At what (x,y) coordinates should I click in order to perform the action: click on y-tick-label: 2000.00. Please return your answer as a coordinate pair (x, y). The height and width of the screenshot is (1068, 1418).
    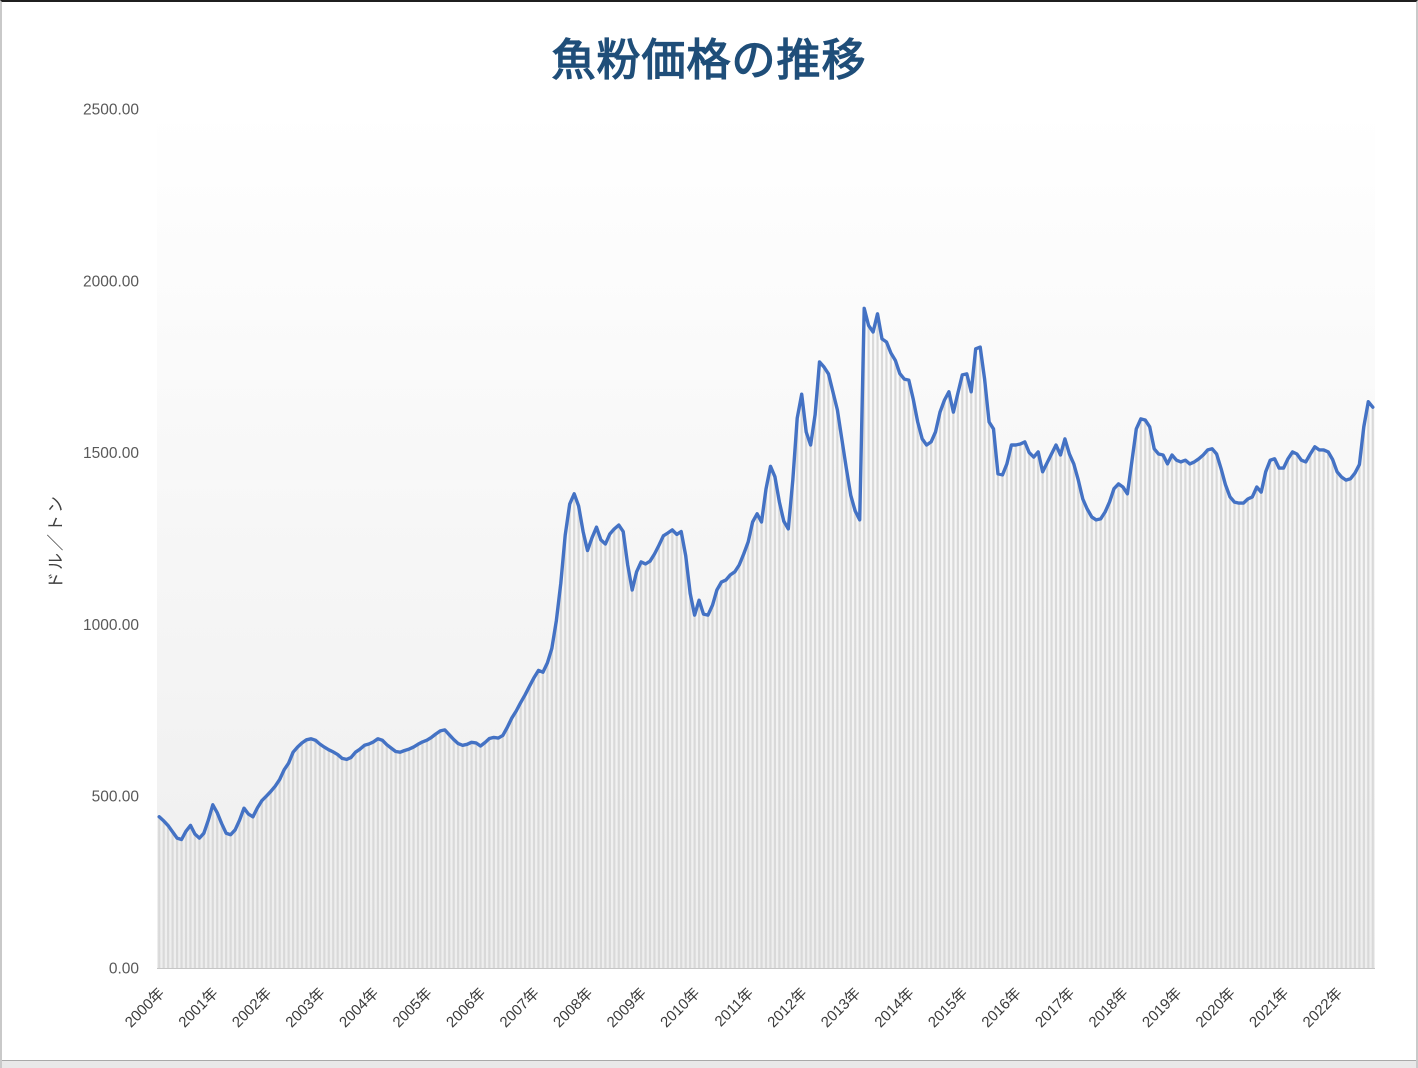
    Looking at the image, I should click on (111, 281).